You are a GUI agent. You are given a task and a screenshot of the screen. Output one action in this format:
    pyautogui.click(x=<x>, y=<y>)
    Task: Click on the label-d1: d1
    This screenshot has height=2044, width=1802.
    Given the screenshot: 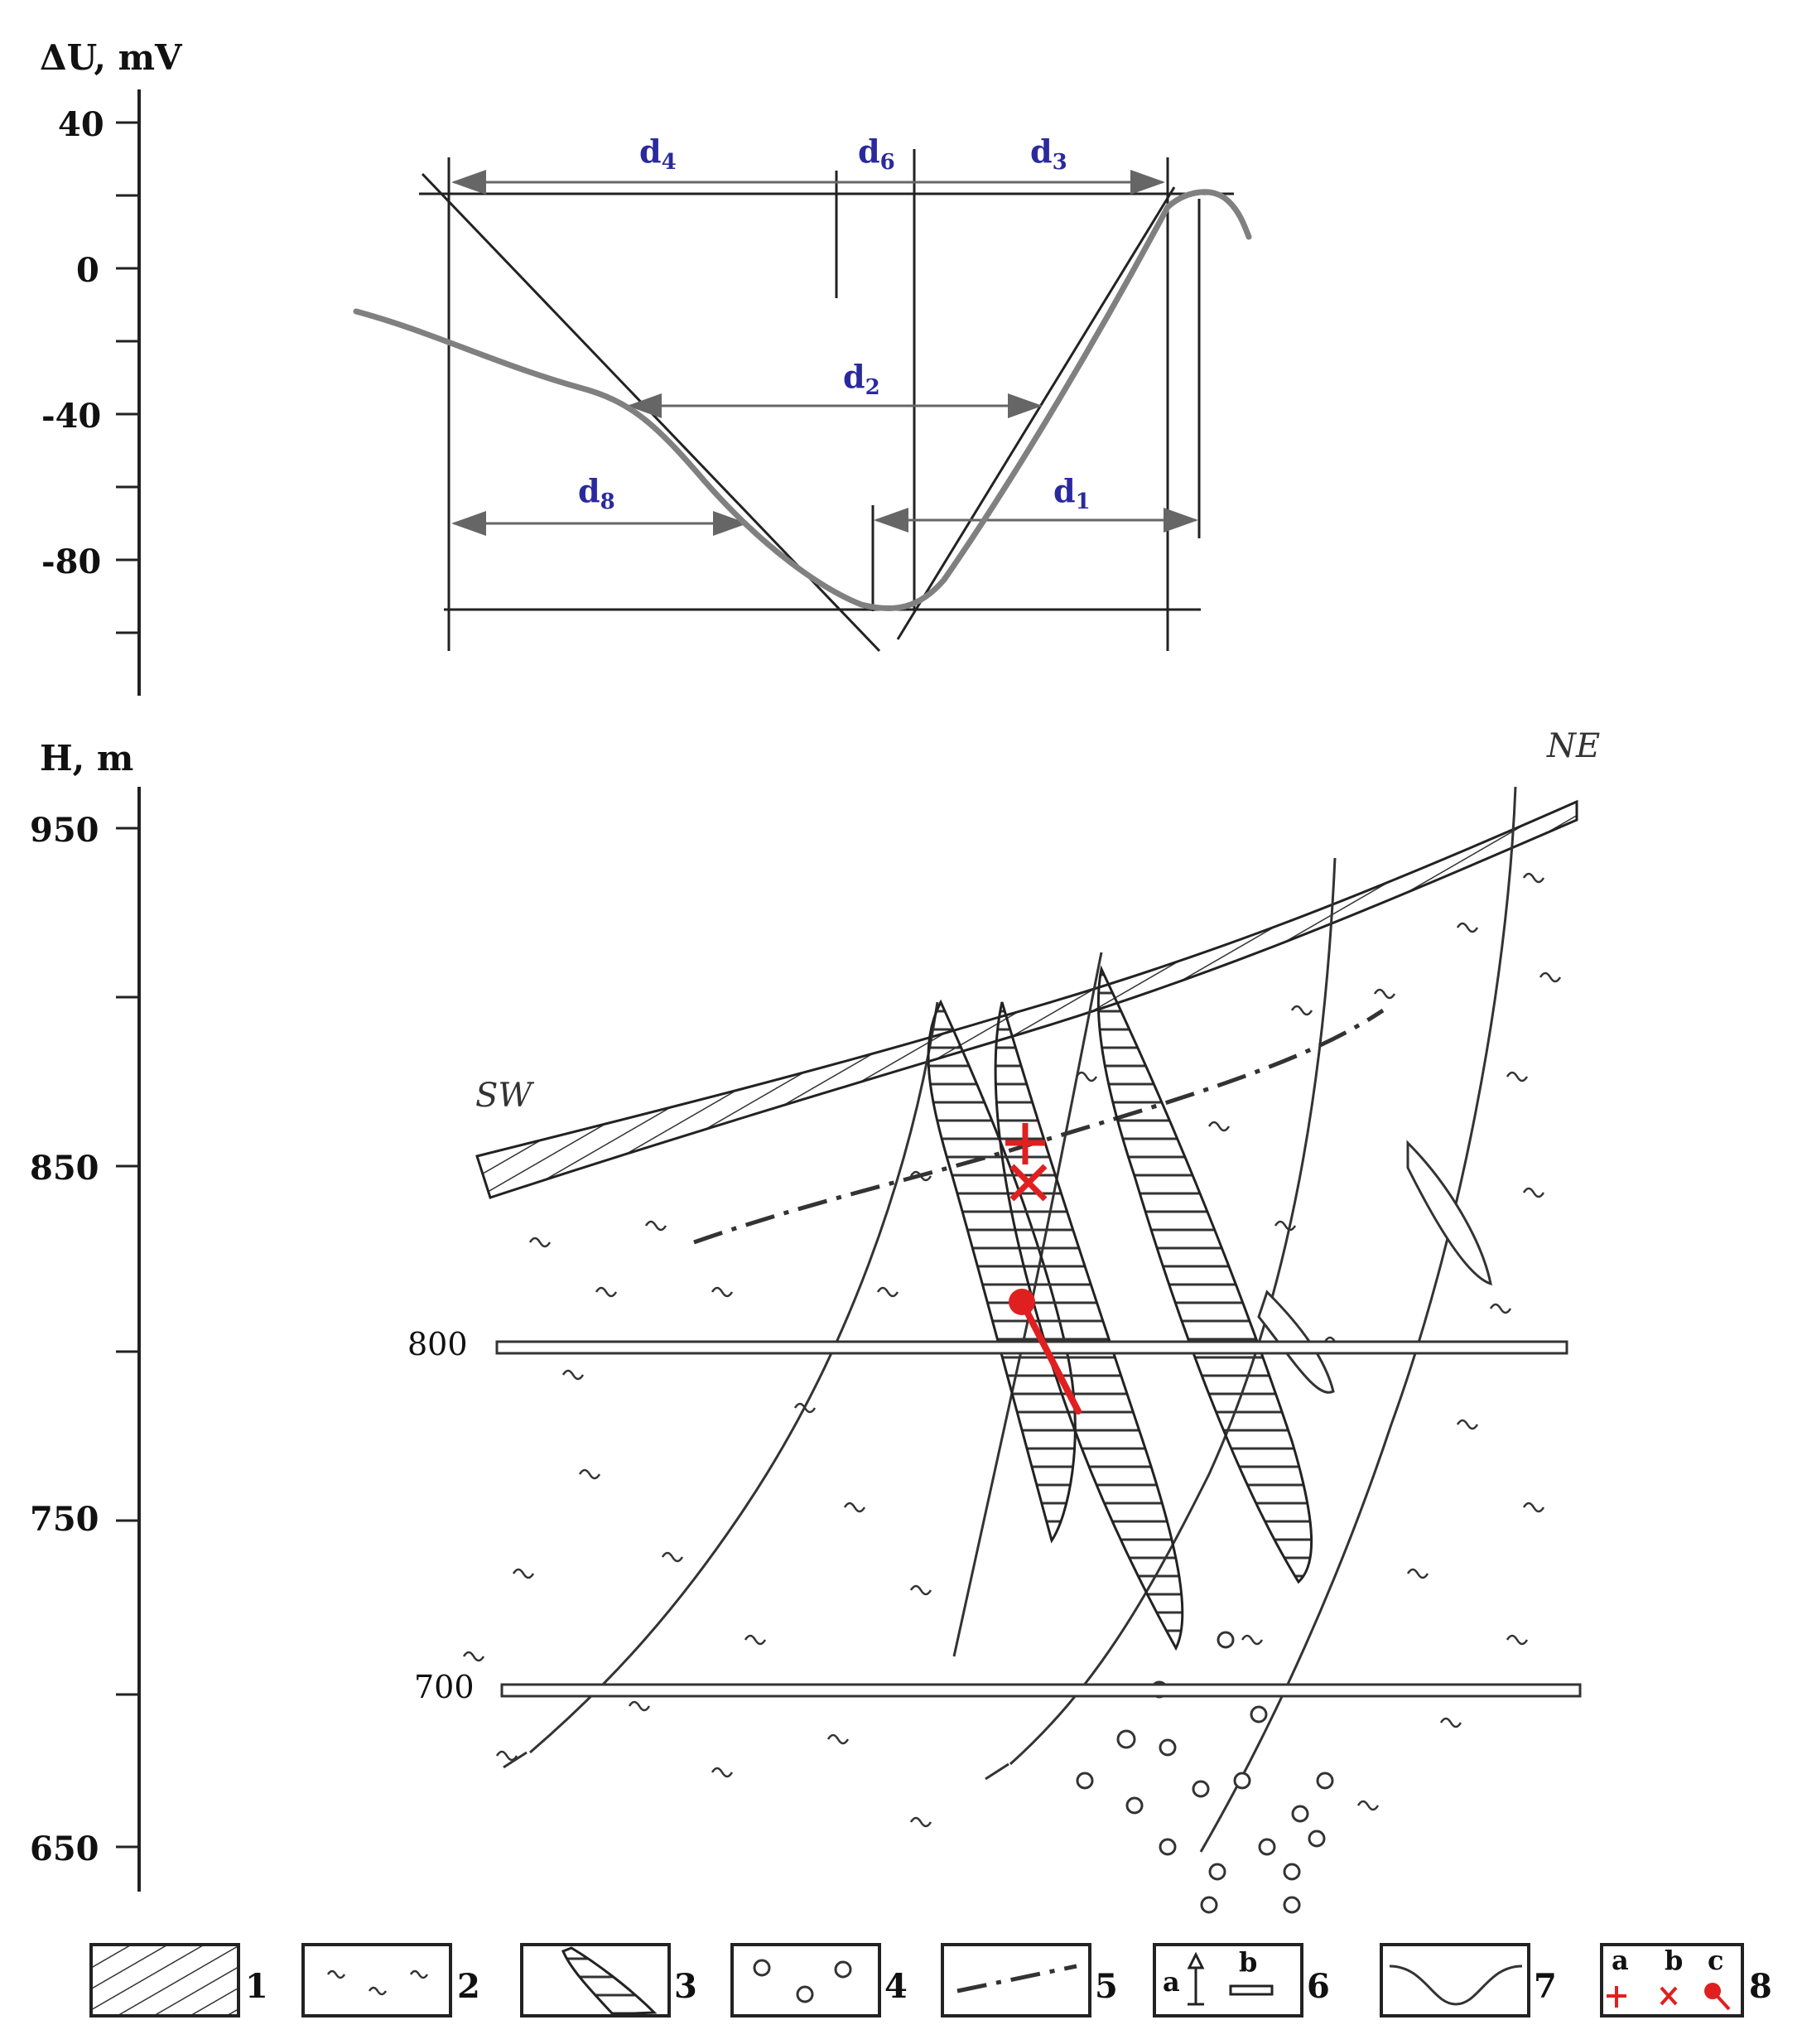 What is the action you would take?
    pyautogui.click(x=1072, y=493)
    